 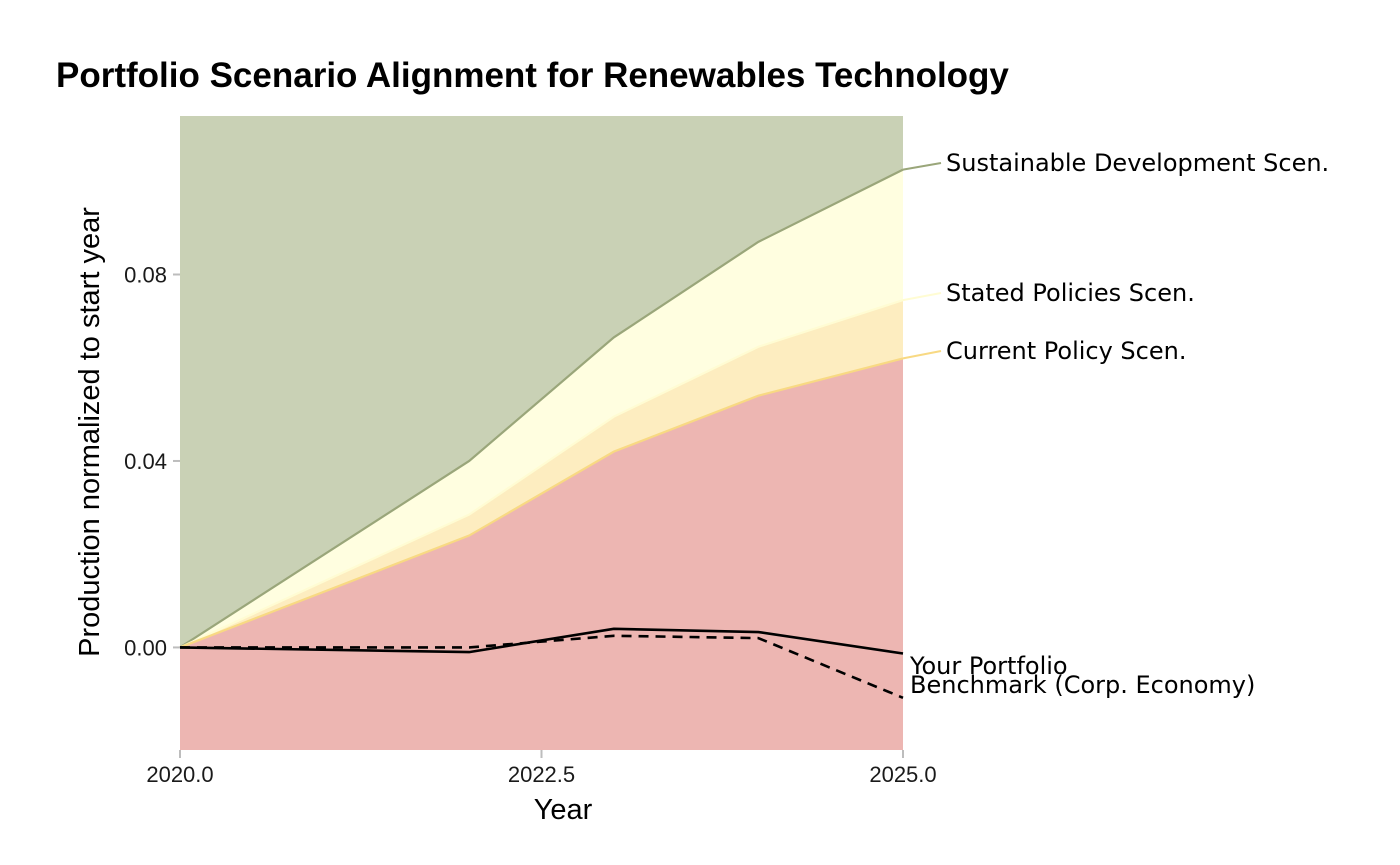 I want to click on x-tick-label: 2022.5, so click(x=541, y=774).